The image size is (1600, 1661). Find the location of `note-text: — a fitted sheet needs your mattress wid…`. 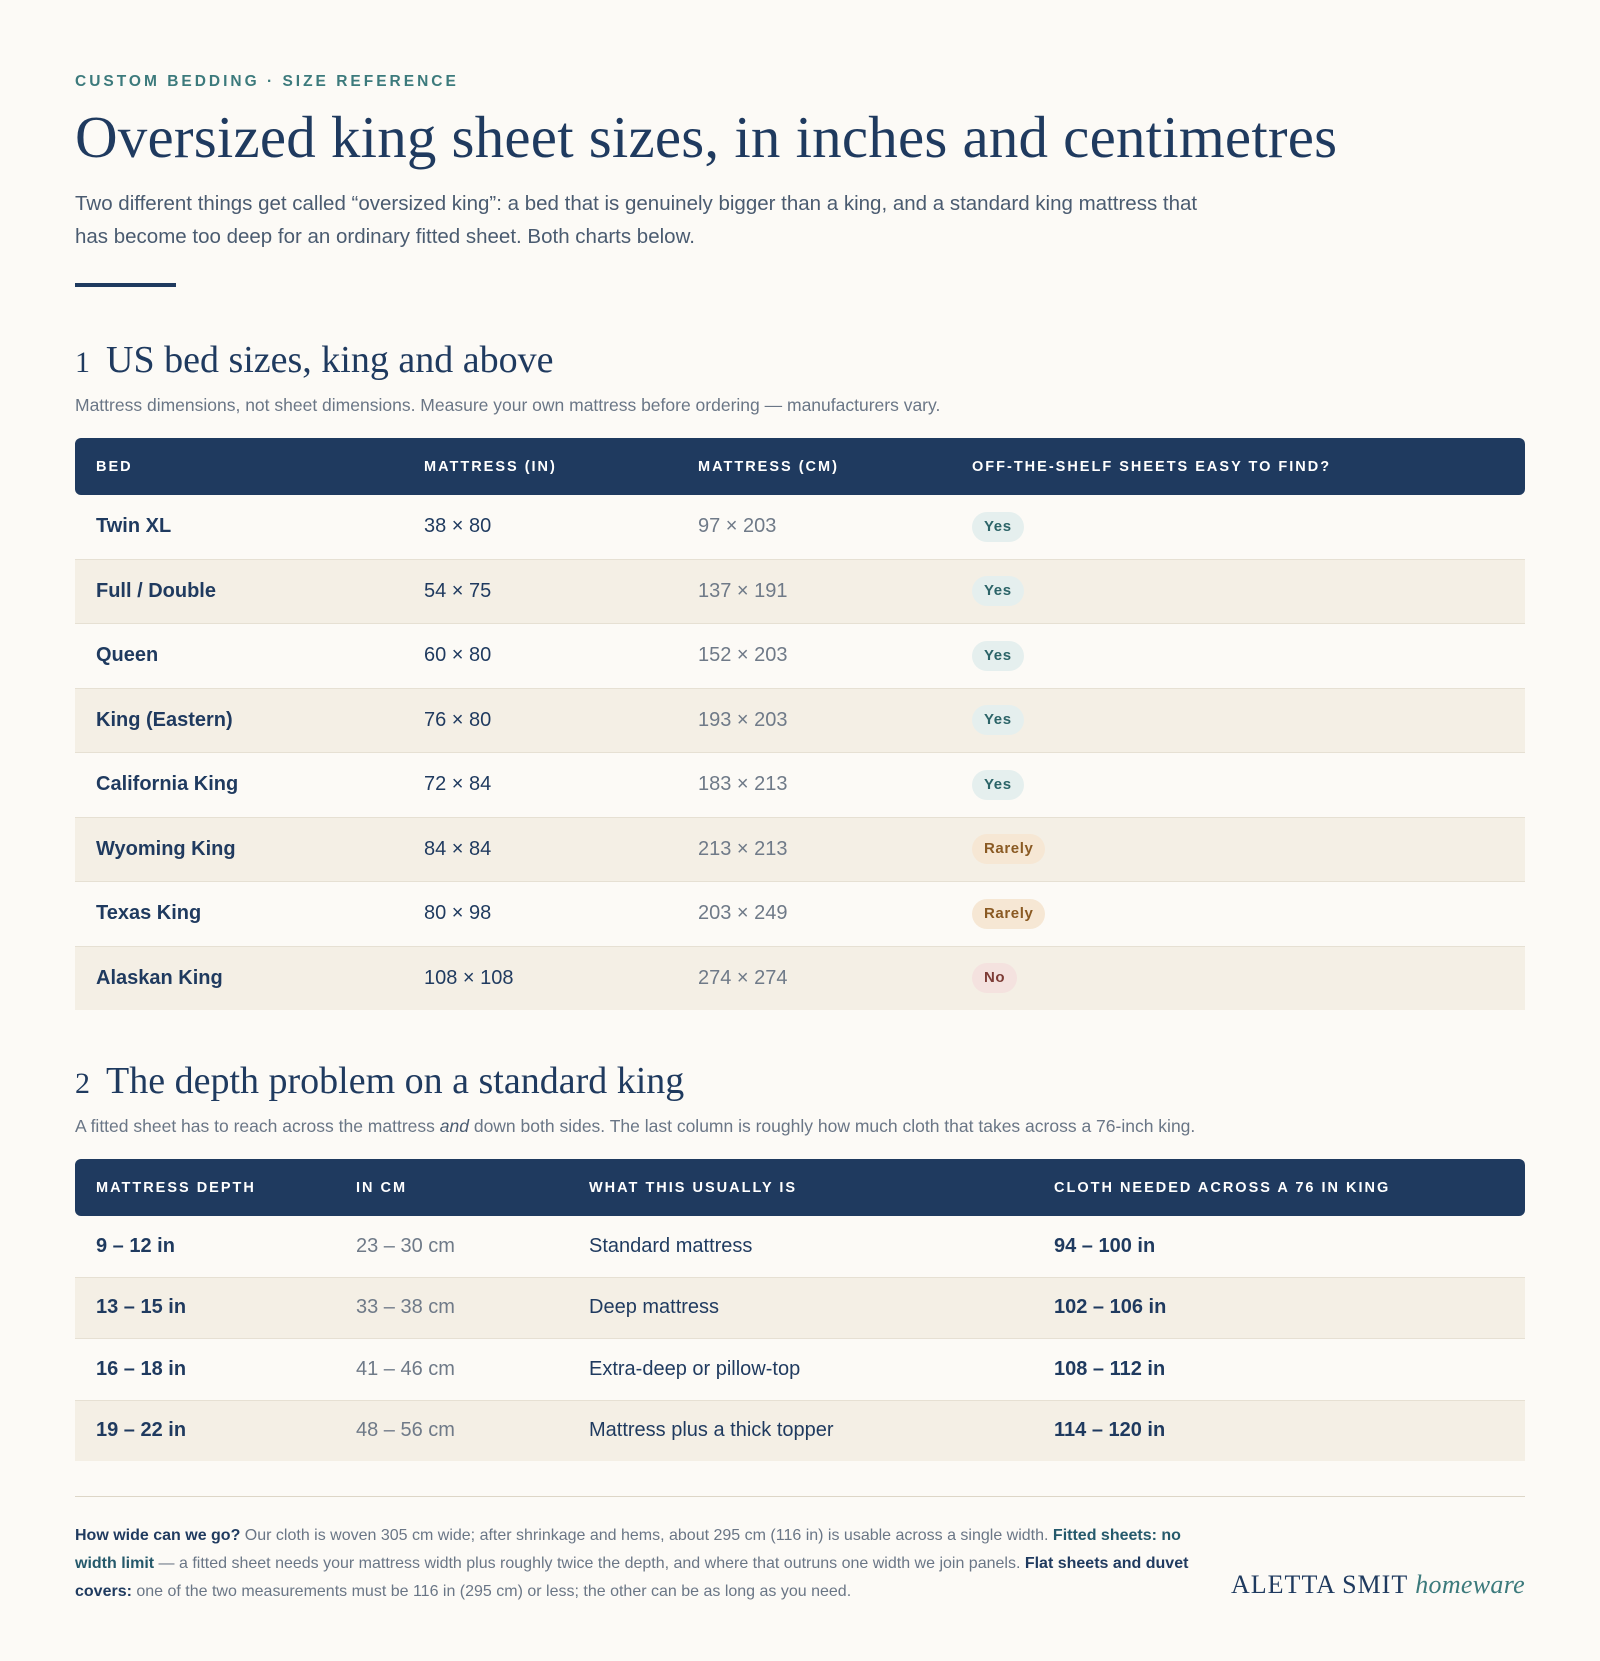

note-text: — a fitted sheet needs your mattress wid… is located at coordinates (589, 1563).